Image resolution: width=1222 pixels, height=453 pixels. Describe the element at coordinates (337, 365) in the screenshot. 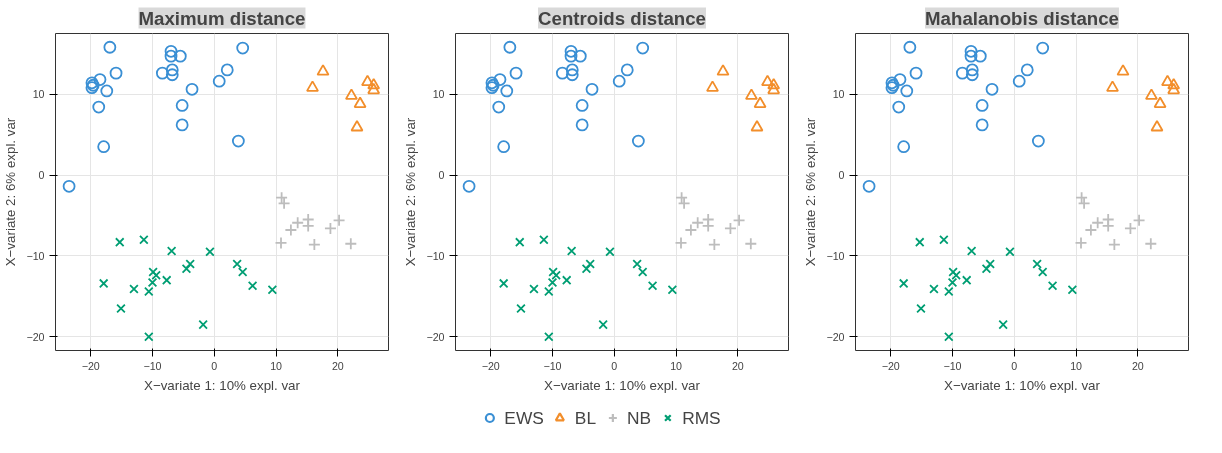

I see `x-tick-label: 20` at that location.